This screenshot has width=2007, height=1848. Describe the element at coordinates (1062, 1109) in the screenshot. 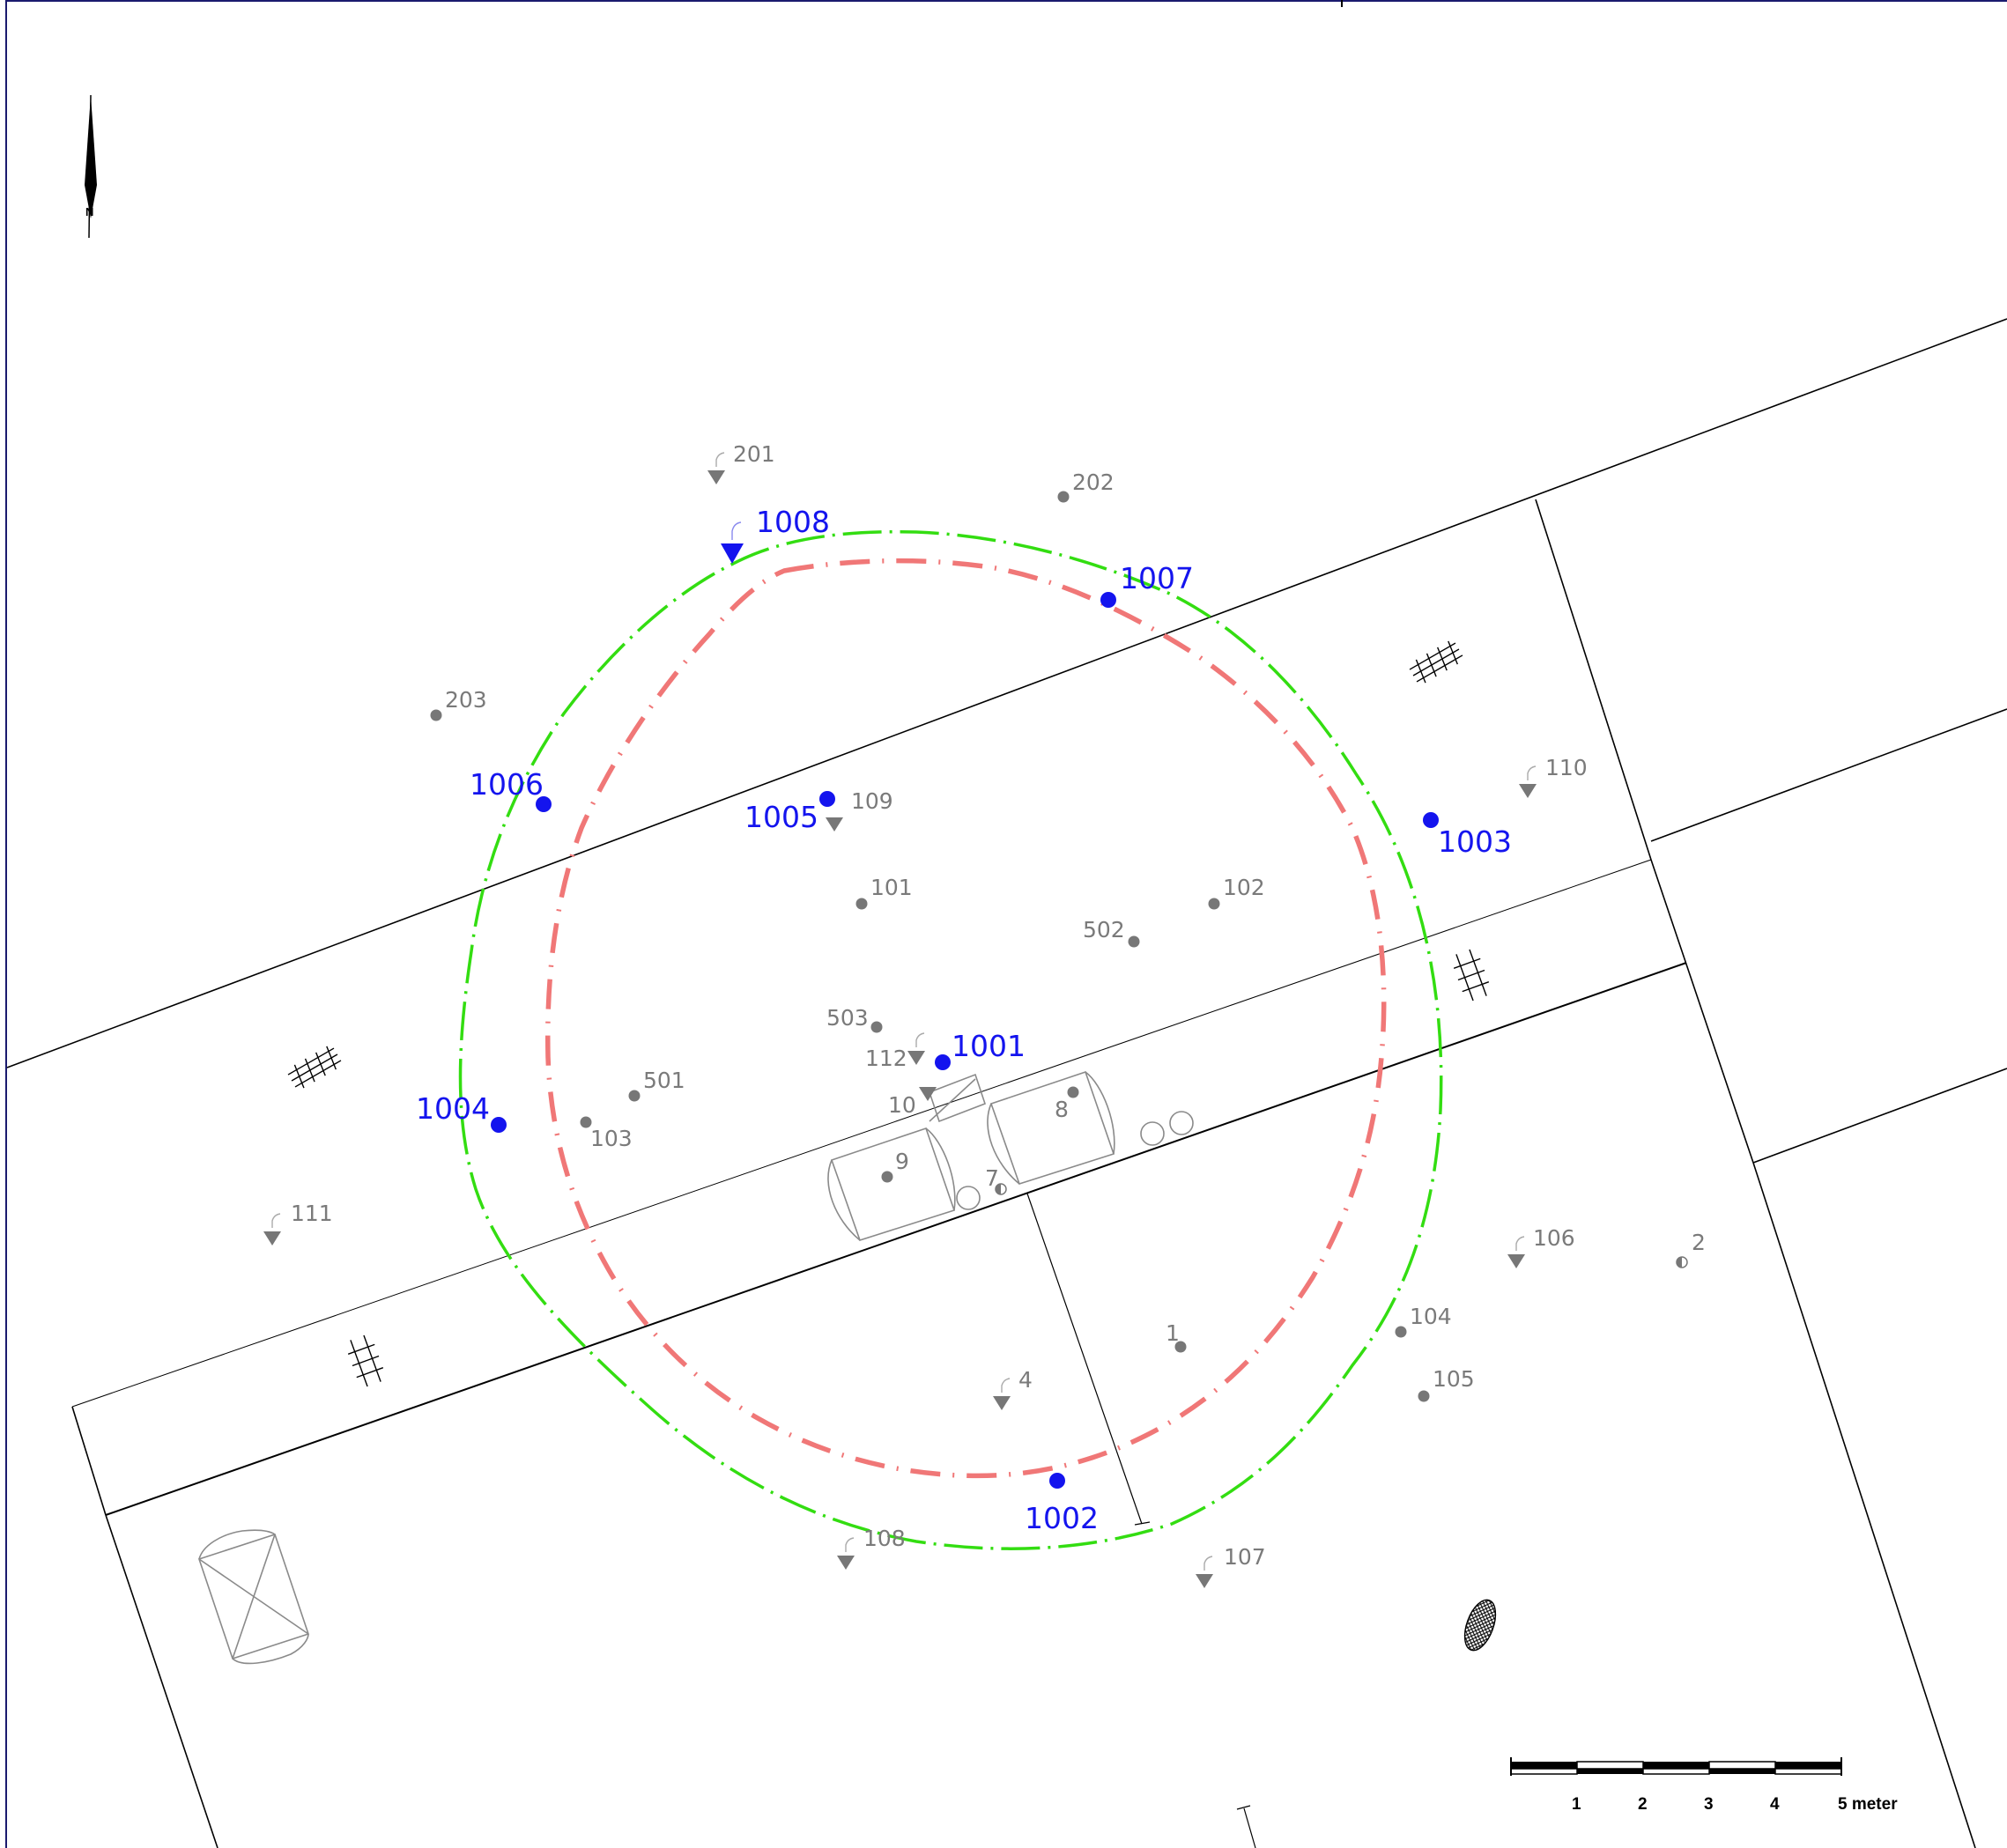

I see `survey-point-label: 8` at that location.